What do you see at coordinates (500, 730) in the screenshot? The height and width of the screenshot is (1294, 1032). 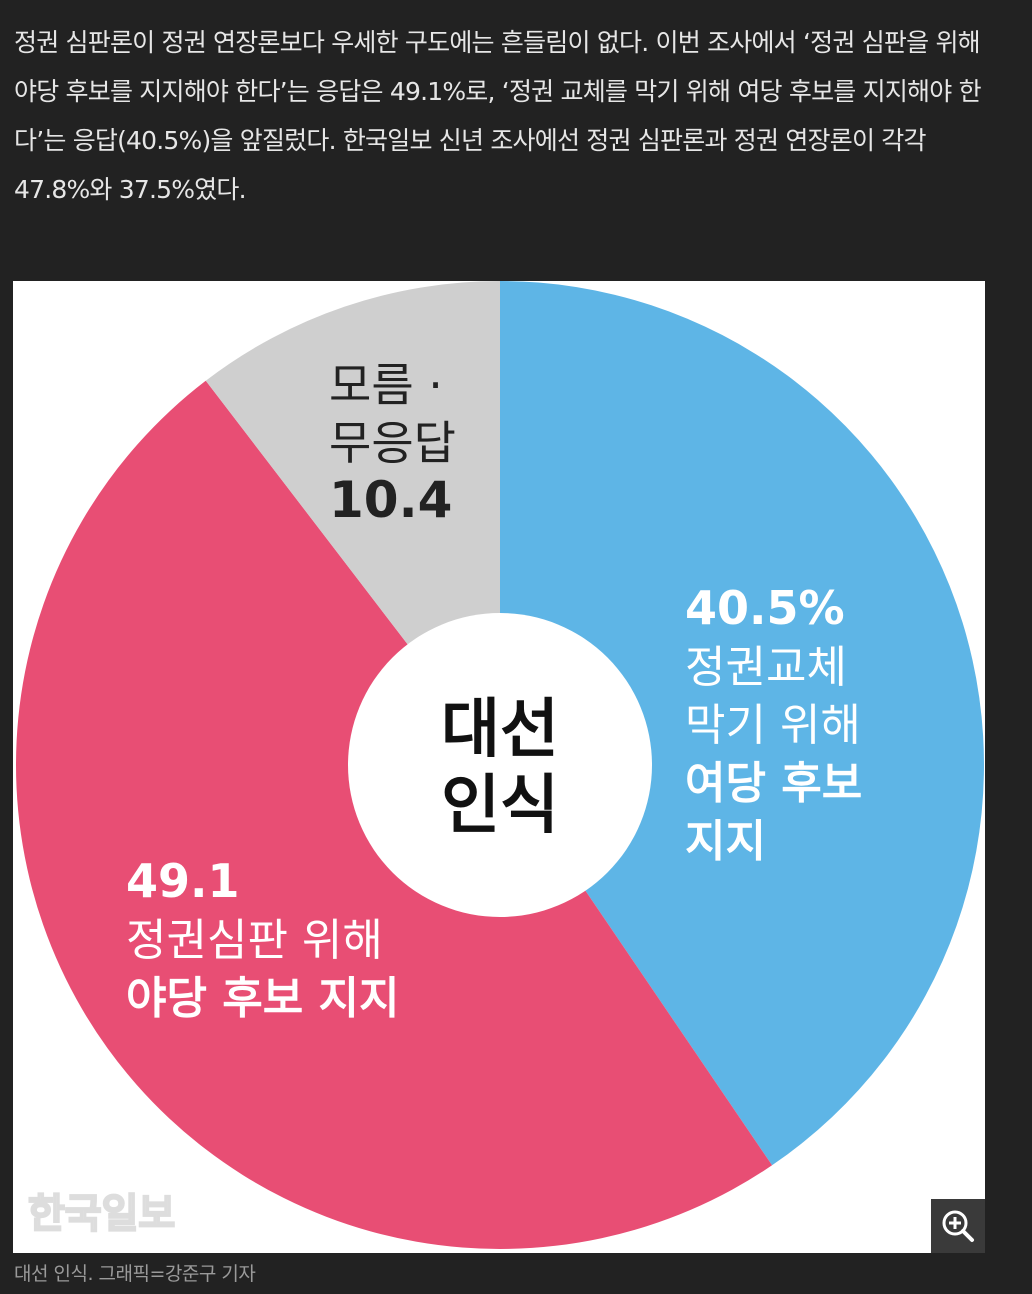 I see `center-title-line: 대선` at bounding box center [500, 730].